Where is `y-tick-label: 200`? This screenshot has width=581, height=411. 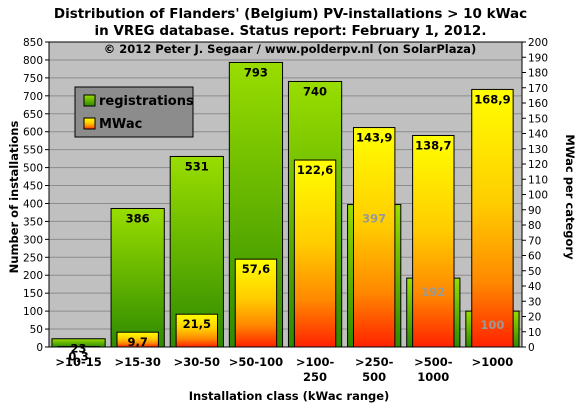
y-tick-label: 200 is located at coordinates (33, 276).